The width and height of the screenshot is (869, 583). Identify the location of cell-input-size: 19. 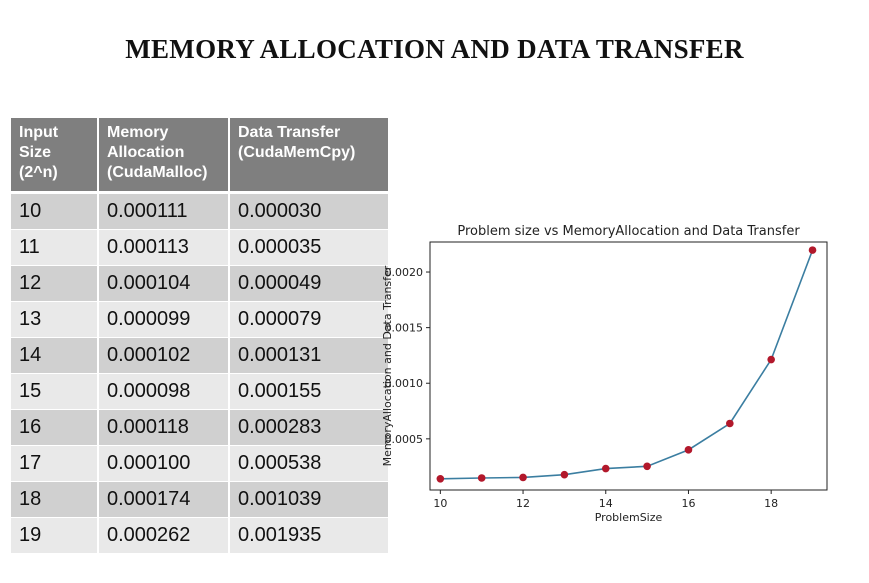
(55, 536).